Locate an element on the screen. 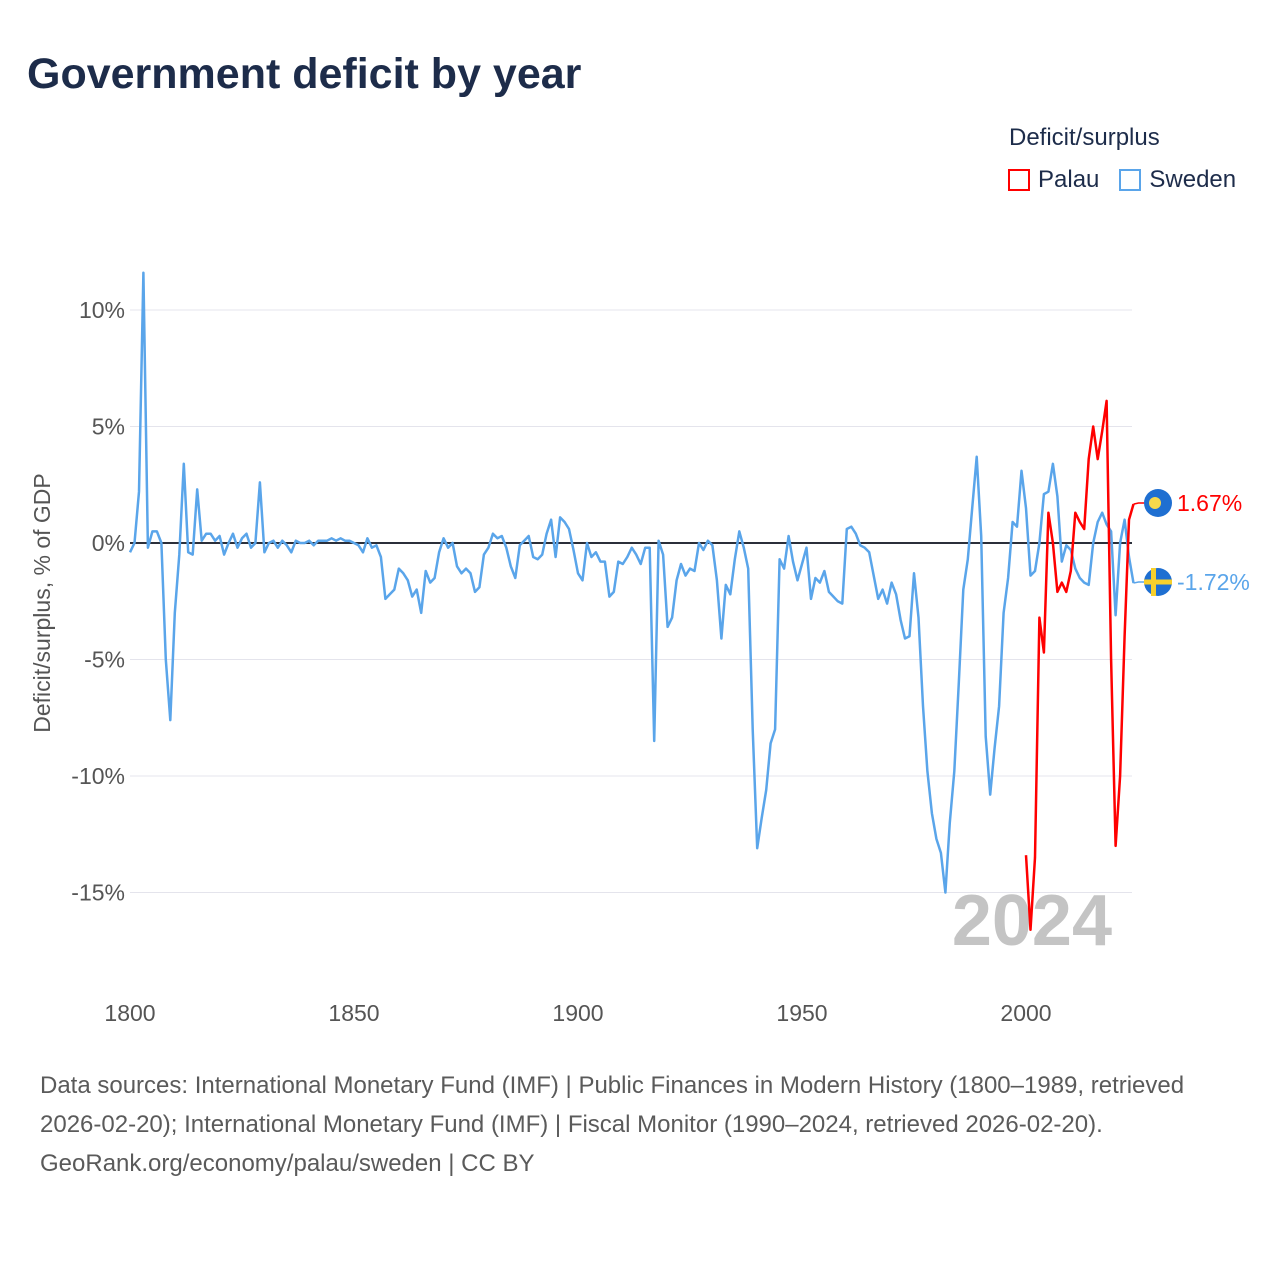  legend-label: Palau is located at coordinates (1069, 179).